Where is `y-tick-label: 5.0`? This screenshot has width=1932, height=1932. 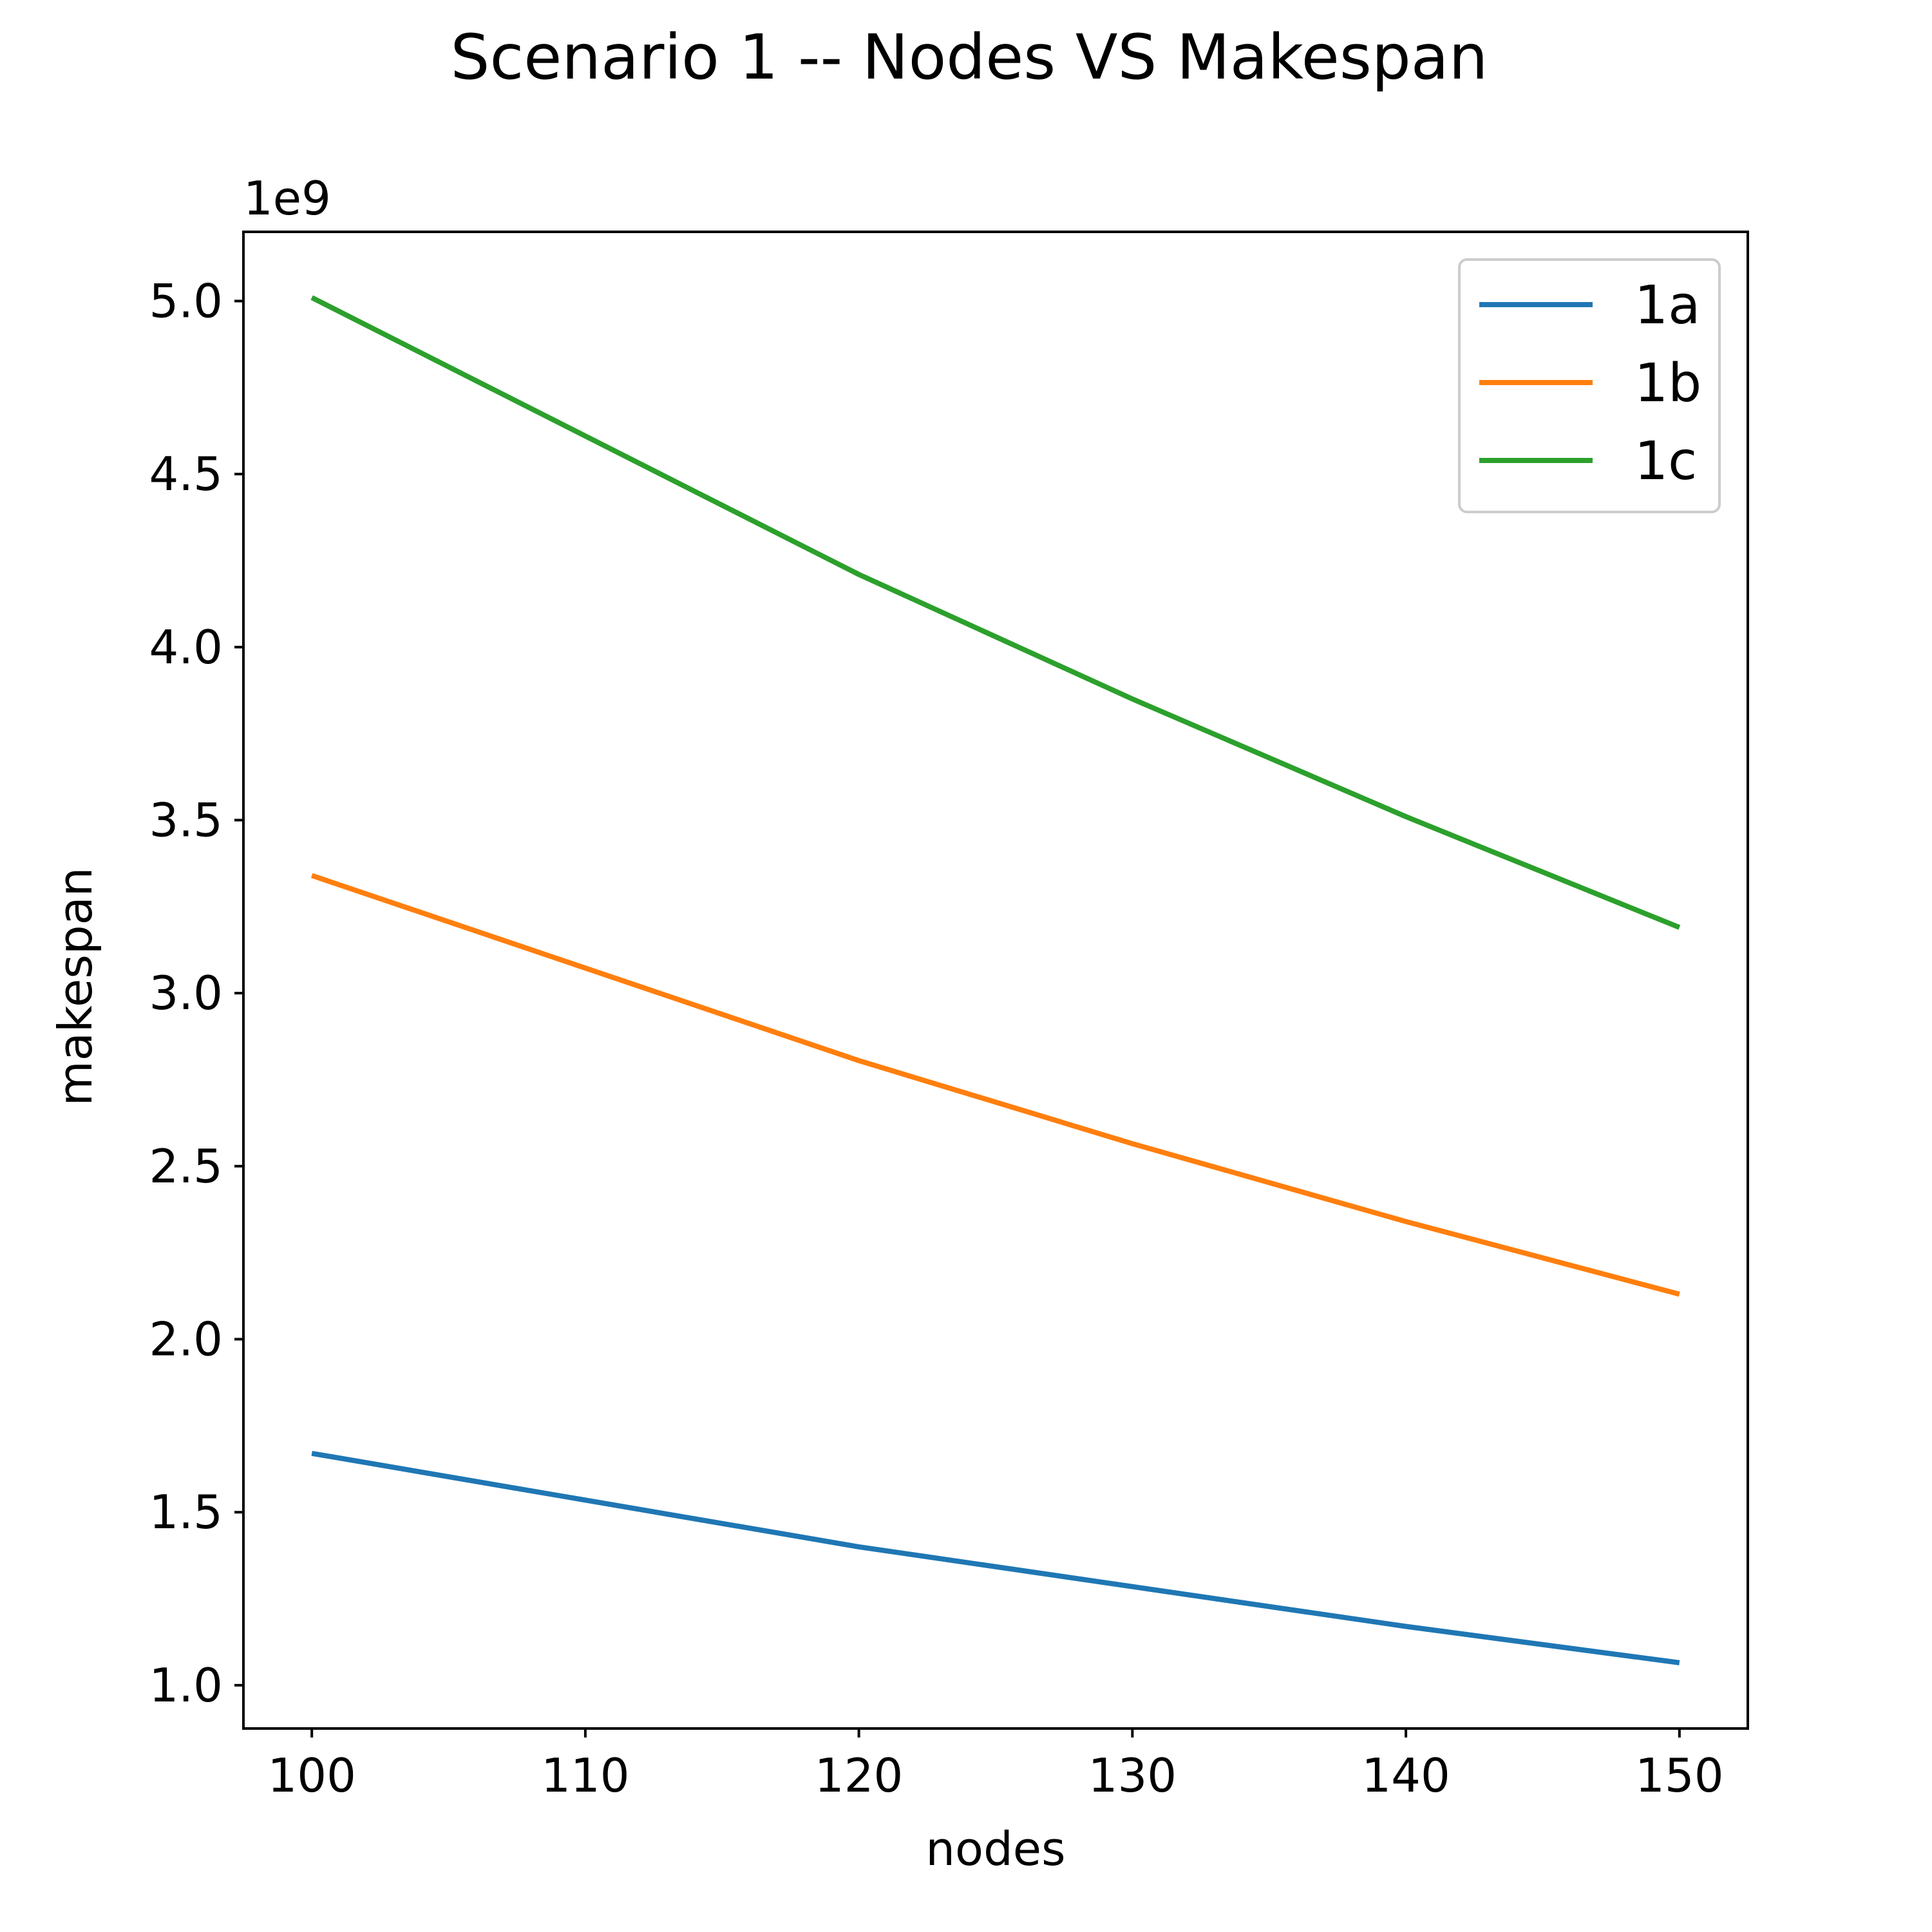
y-tick-label: 5.0 is located at coordinates (186, 301).